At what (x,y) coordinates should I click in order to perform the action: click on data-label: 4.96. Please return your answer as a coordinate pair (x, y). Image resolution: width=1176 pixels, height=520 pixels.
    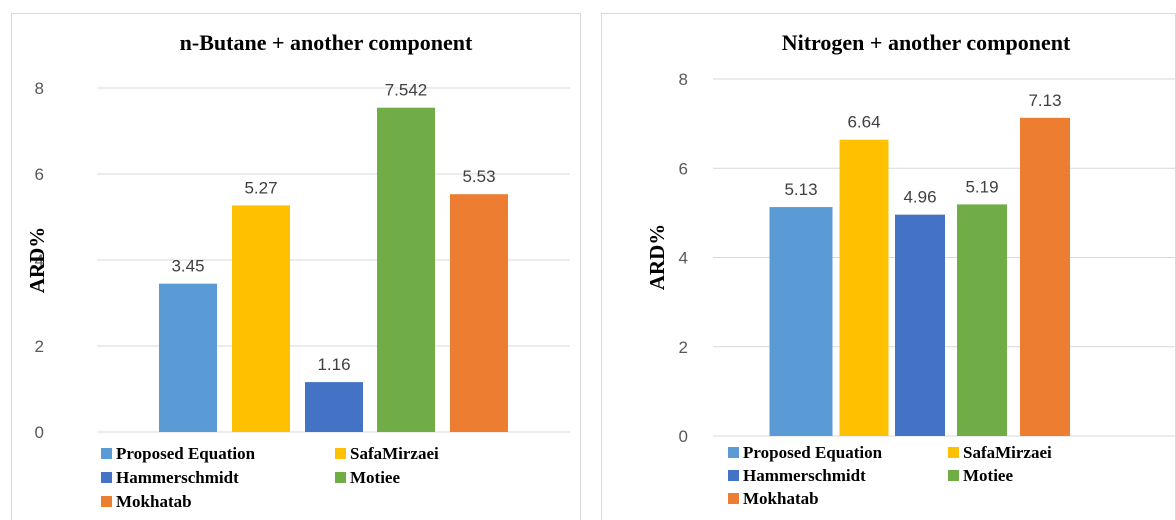
    Looking at the image, I should click on (919, 197).